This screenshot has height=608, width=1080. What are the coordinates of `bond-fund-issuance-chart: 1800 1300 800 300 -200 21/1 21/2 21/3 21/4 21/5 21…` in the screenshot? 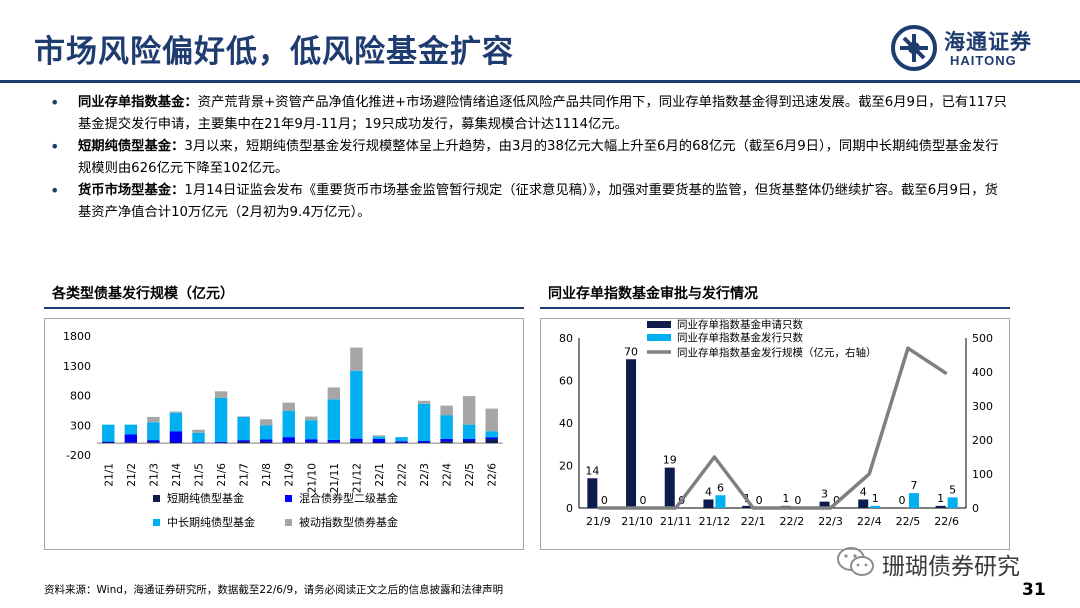 It's located at (283, 429).